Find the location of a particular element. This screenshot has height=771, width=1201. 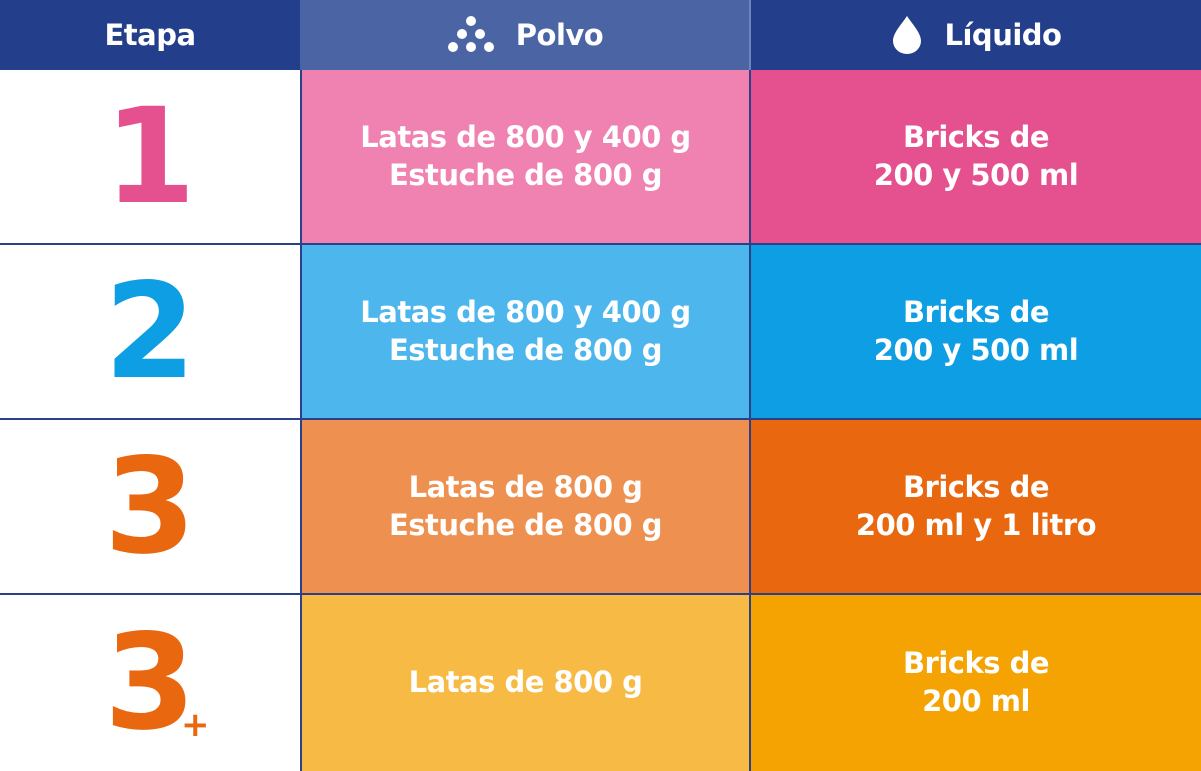

header-etapa: Etapa is located at coordinates (151, 35).